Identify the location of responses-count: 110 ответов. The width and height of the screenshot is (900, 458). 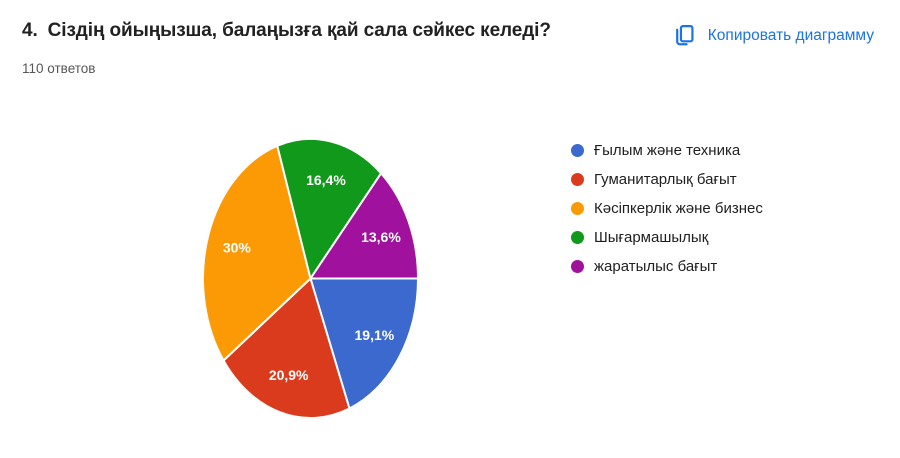
(59, 68).